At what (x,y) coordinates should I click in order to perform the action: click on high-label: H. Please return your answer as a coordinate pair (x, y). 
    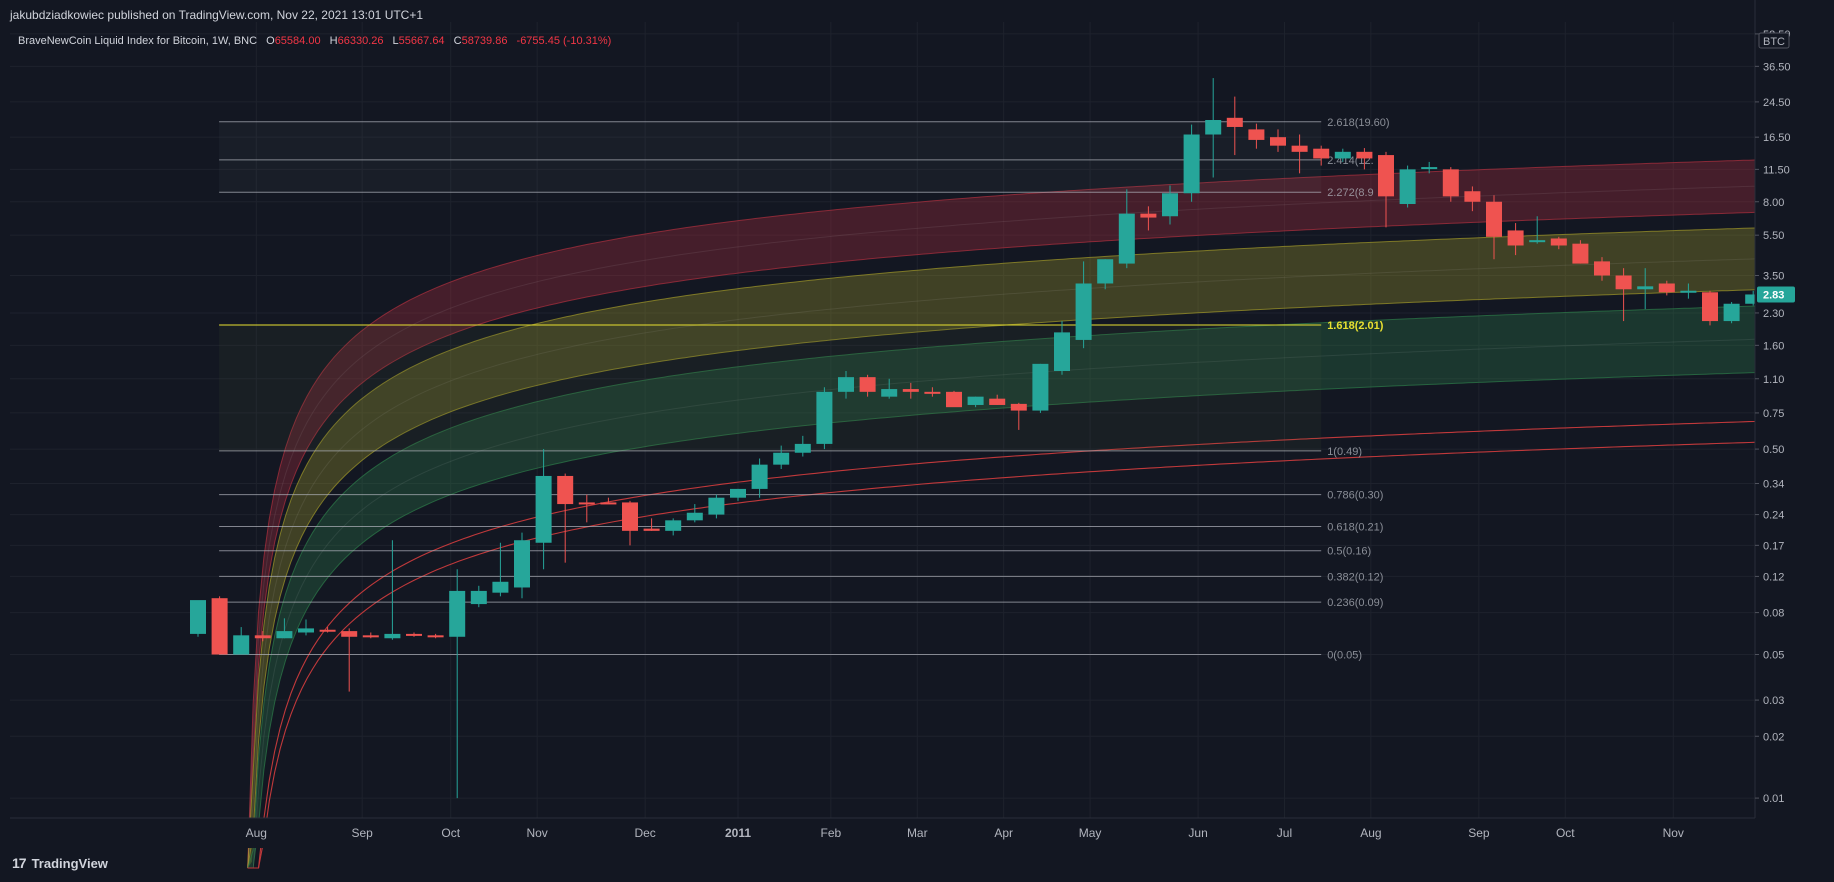
    Looking at the image, I should click on (333, 41).